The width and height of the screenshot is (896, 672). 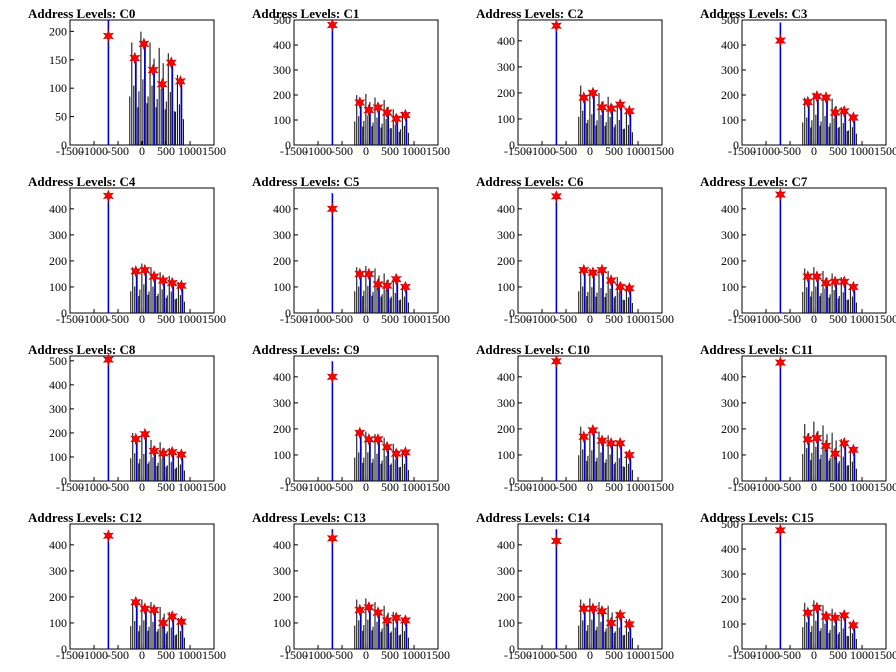 What do you see at coordinates (306, 181) in the screenshot?
I see `subplot-title: Address Levels: C5` at bounding box center [306, 181].